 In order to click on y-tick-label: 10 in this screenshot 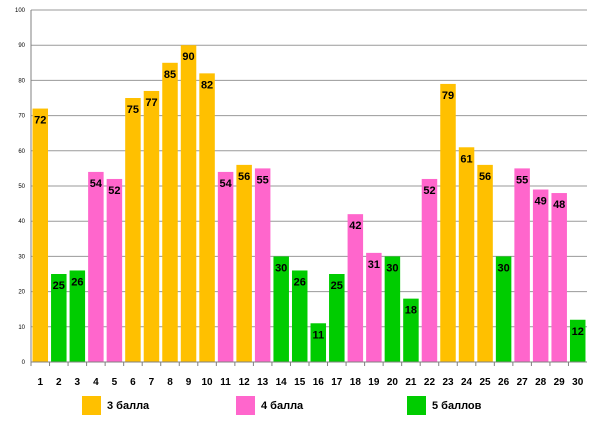, I will do `click(21, 328)`.